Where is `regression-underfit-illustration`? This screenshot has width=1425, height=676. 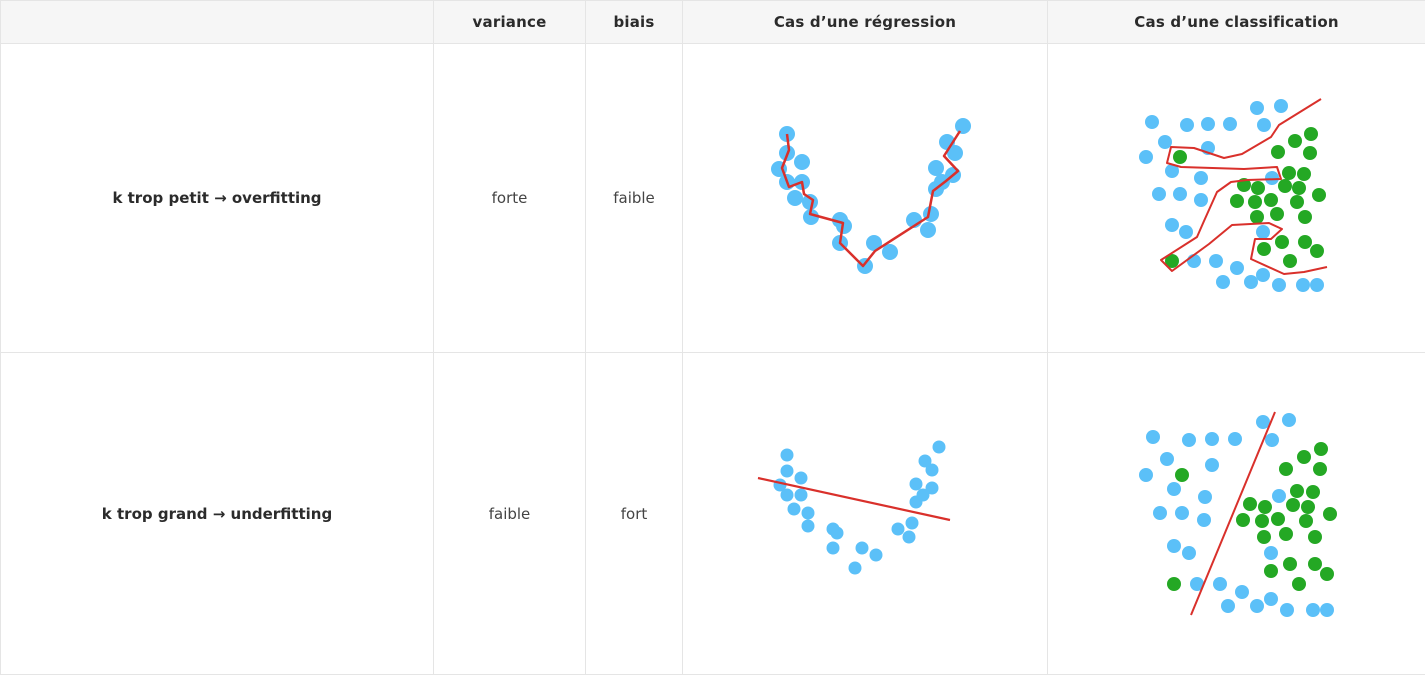
regression-underfit-illustration is located at coordinates (854, 507).